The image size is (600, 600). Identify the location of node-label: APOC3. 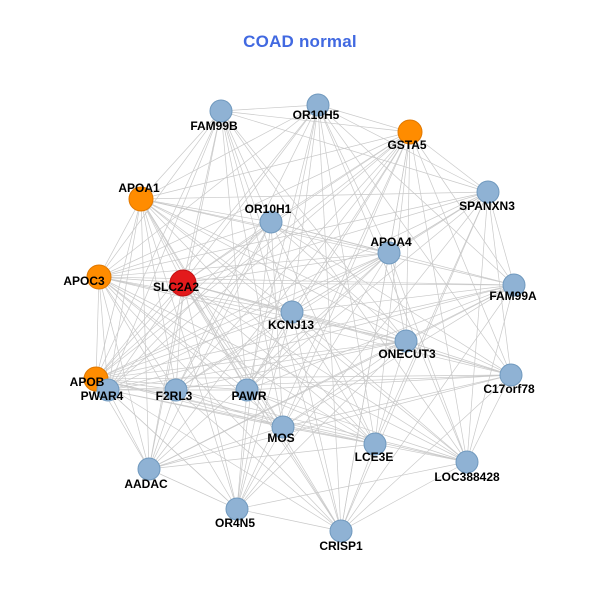
(84, 281).